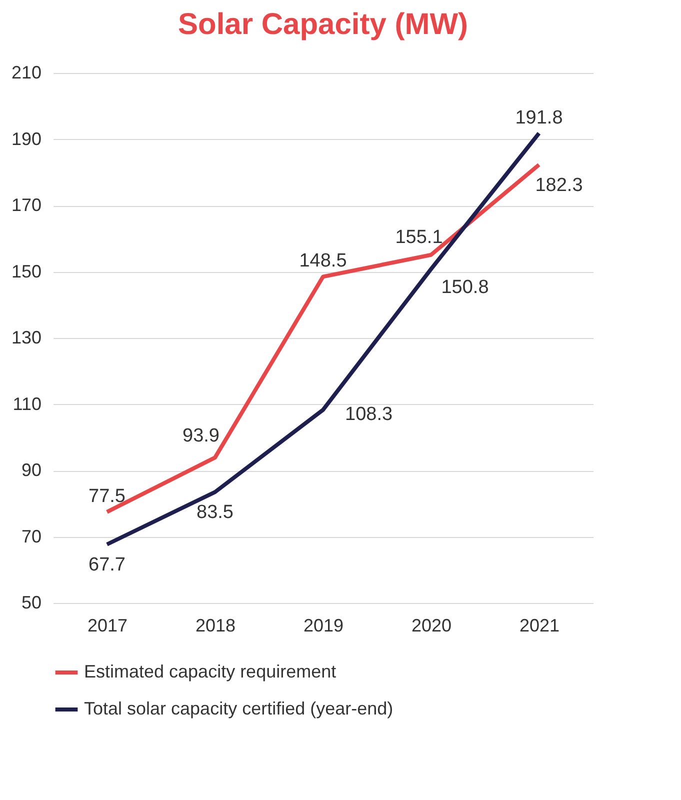 The image size is (681, 800). I want to click on x-tick-label: 2017, so click(107, 626).